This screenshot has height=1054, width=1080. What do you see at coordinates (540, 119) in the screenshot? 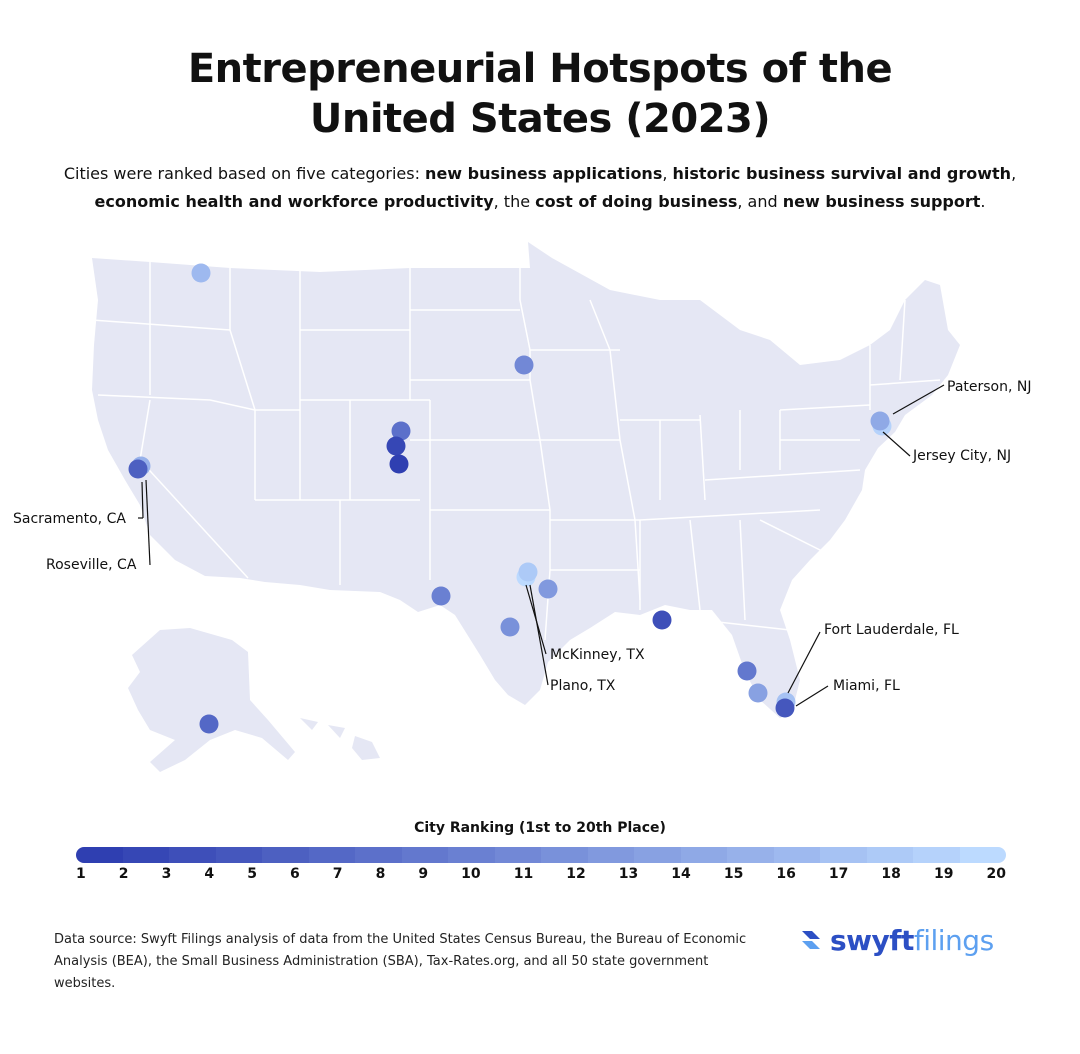
I see `title-line-2: United States (2023)` at bounding box center [540, 119].